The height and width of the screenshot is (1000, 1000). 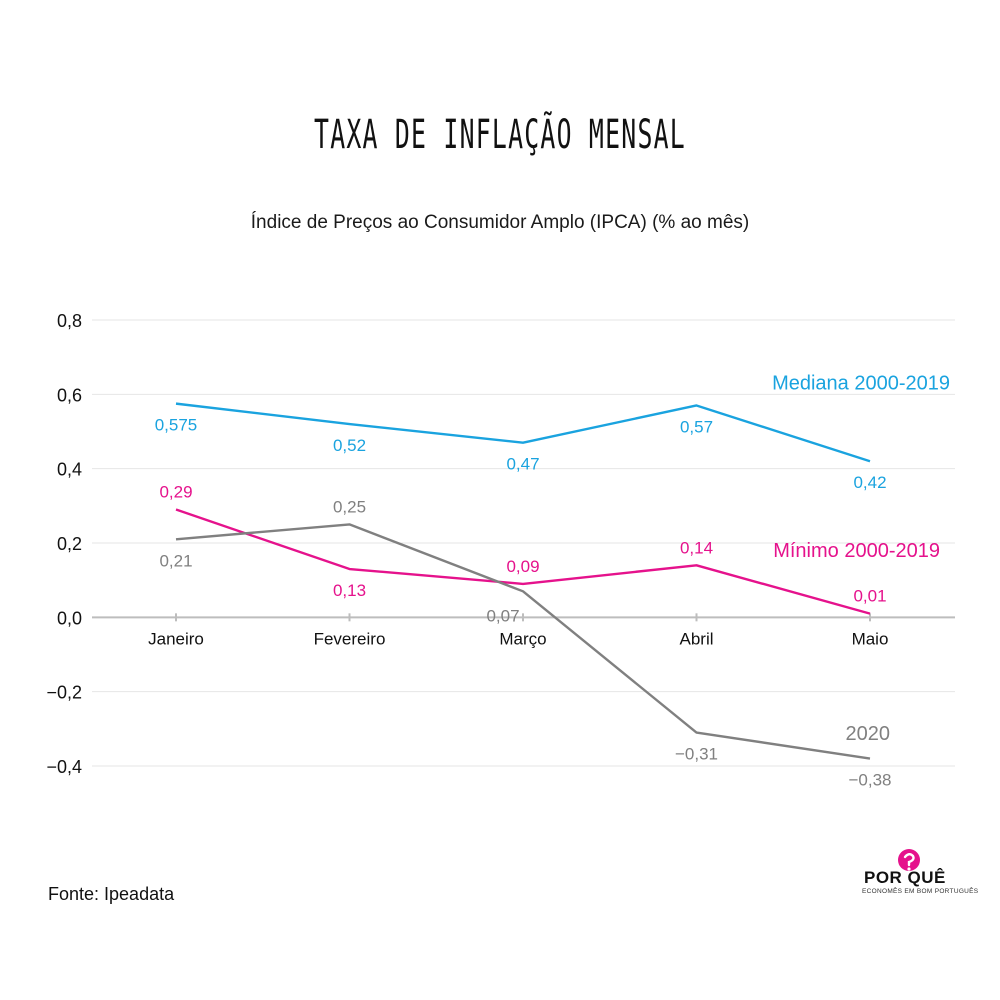 What do you see at coordinates (522, 464) in the screenshot?
I see `data-label: 0,47` at bounding box center [522, 464].